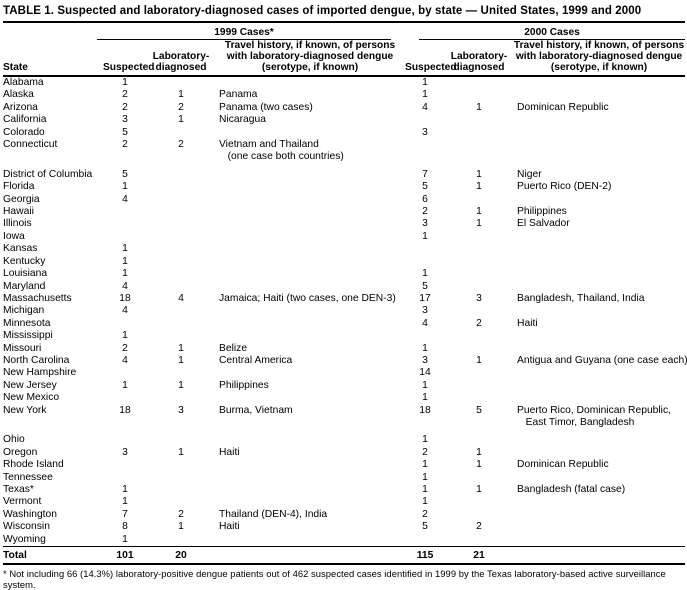  I want to click on cell-suspected-2000: 6, so click(425, 199).